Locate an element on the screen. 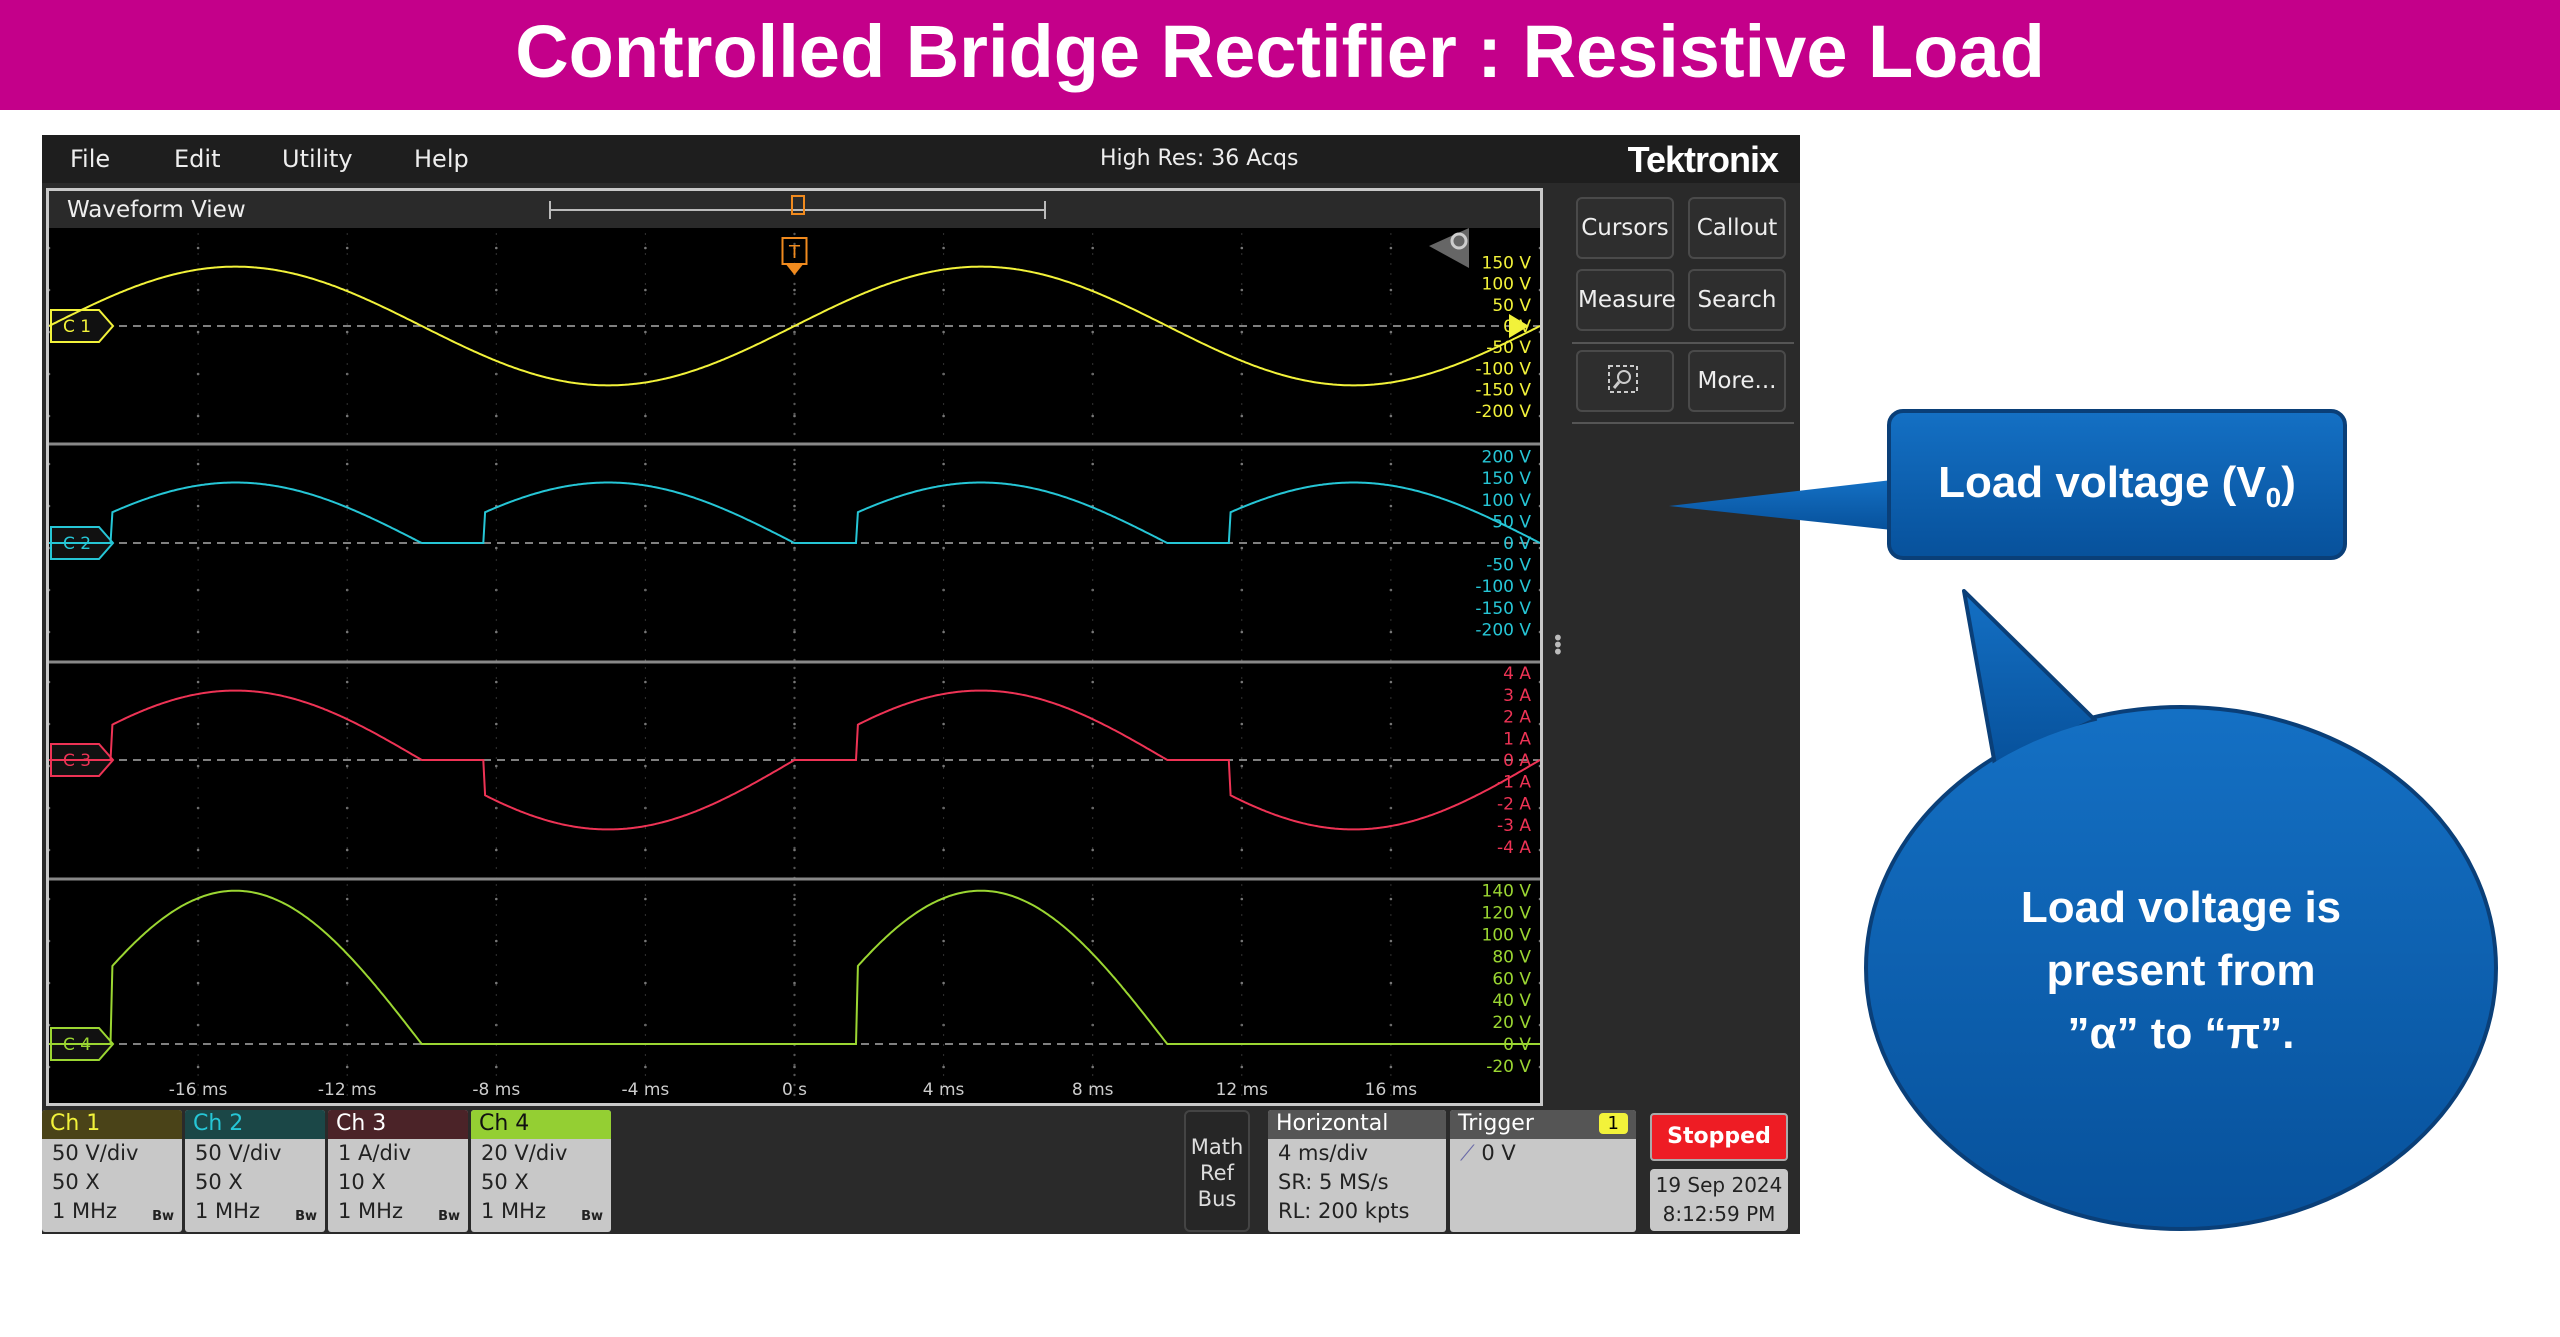 This screenshot has width=2560, height=1337. zoom-select-button is located at coordinates (1625, 381).